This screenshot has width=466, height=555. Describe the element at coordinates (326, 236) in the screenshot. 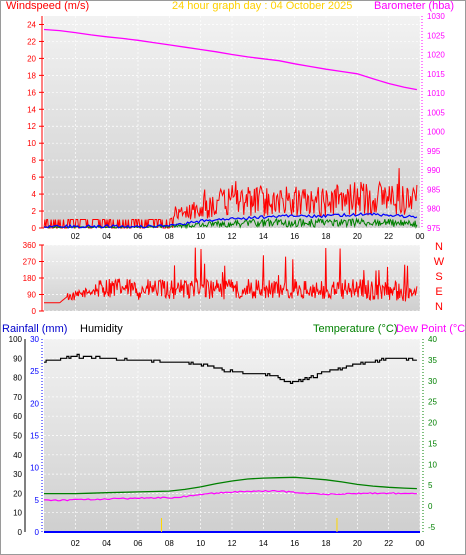

I see `wind-x-tick-label: 18` at that location.